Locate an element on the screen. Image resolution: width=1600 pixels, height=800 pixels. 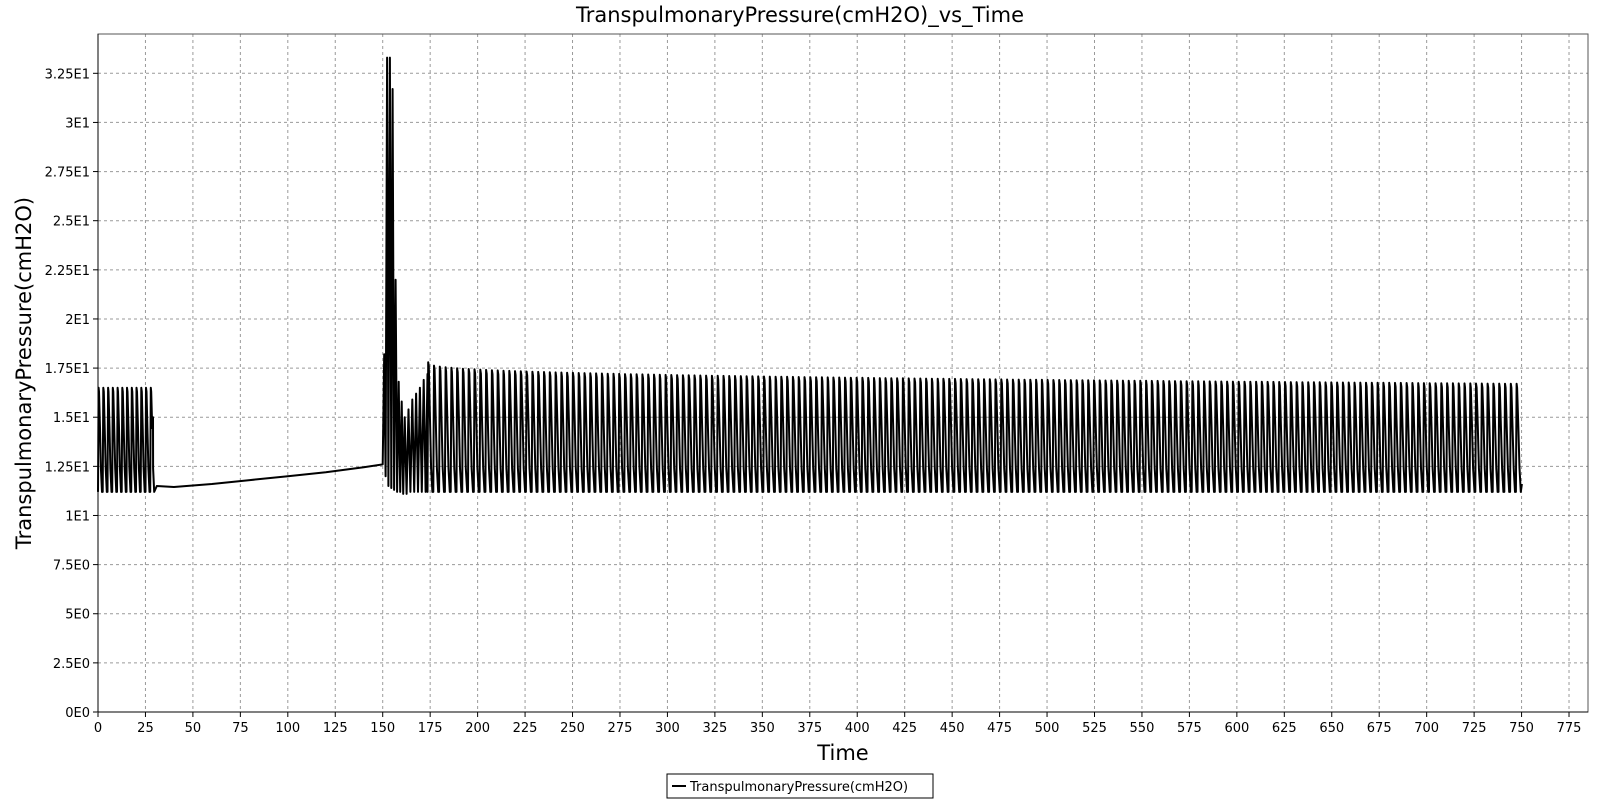
legend-box is located at coordinates (800, 786).